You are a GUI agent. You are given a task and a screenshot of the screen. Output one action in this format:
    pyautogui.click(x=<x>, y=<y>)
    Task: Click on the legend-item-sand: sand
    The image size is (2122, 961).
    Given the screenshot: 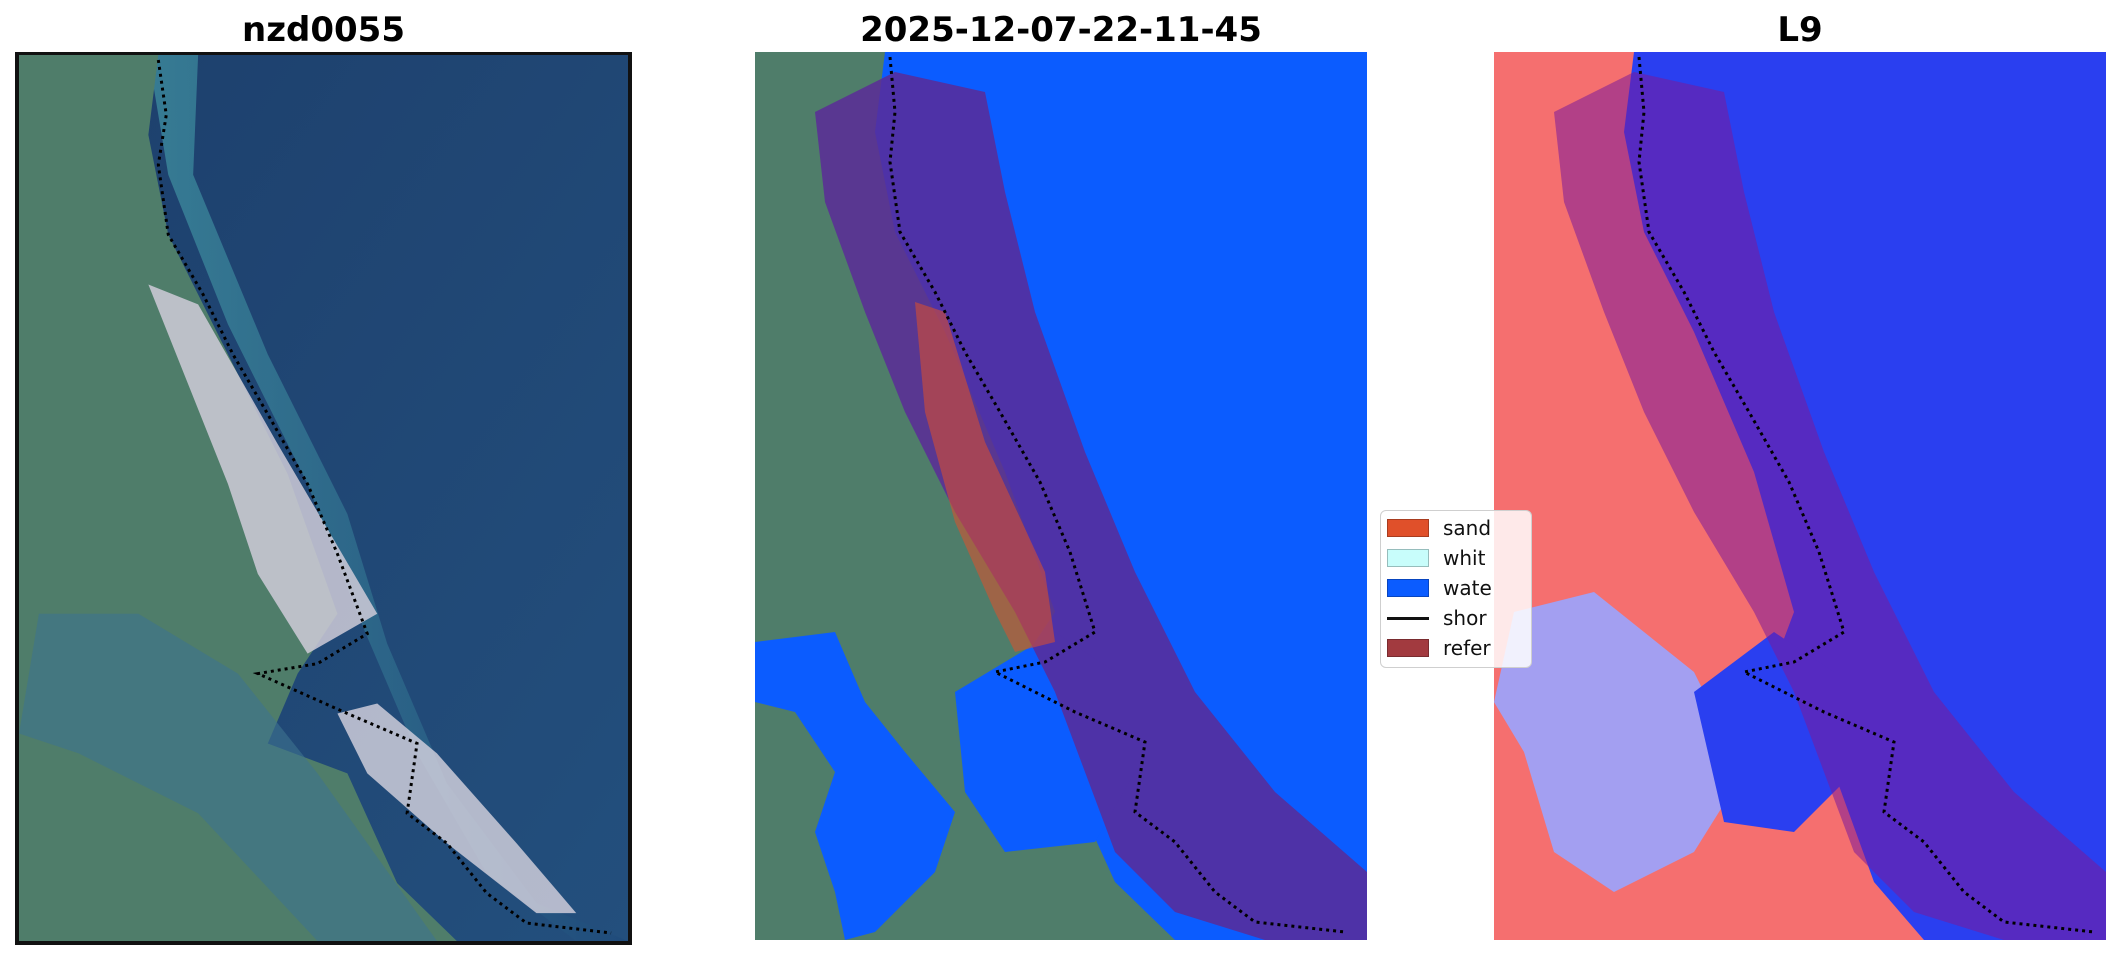 What is the action you would take?
    pyautogui.click(x=1439, y=528)
    